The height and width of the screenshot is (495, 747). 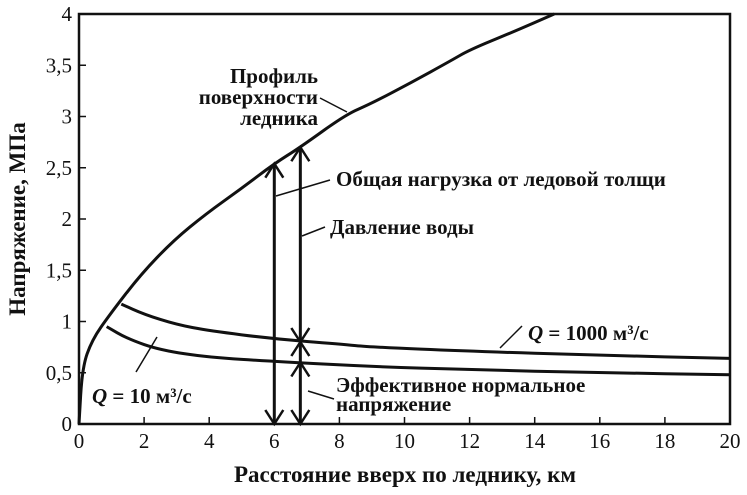 What do you see at coordinates (588, 333) in the screenshot?
I see `label-q1000: Q = 1000 м³/с` at bounding box center [588, 333].